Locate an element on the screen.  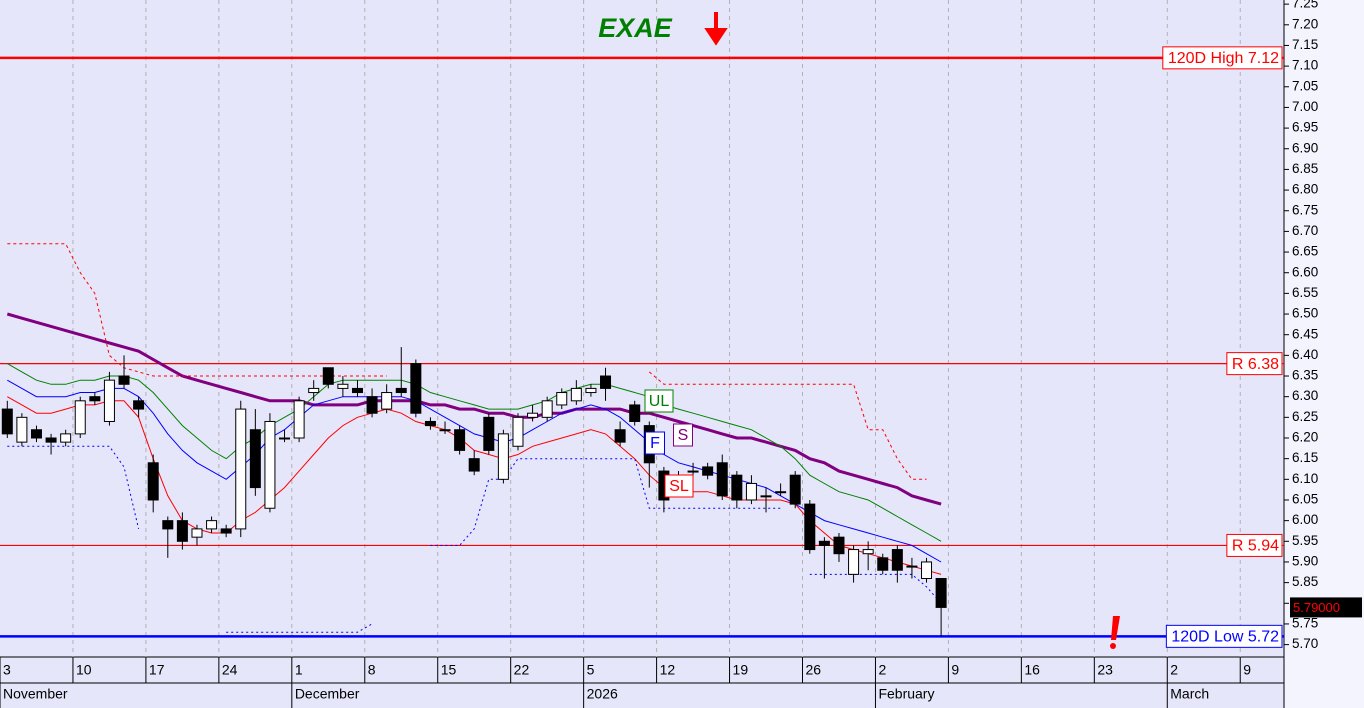
series-tag: SL is located at coordinates (679, 486).